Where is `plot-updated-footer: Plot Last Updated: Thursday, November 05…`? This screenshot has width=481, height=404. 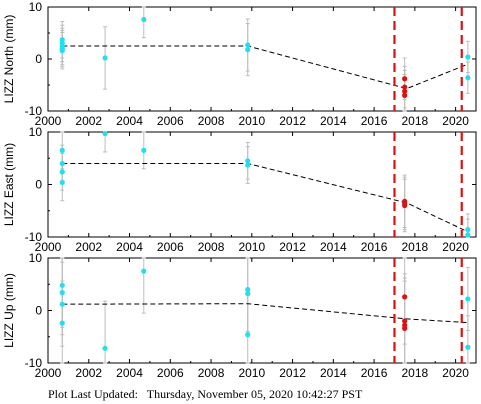 plot-updated-footer: Plot Last Updated: Thursday, November 05… is located at coordinates (205, 394).